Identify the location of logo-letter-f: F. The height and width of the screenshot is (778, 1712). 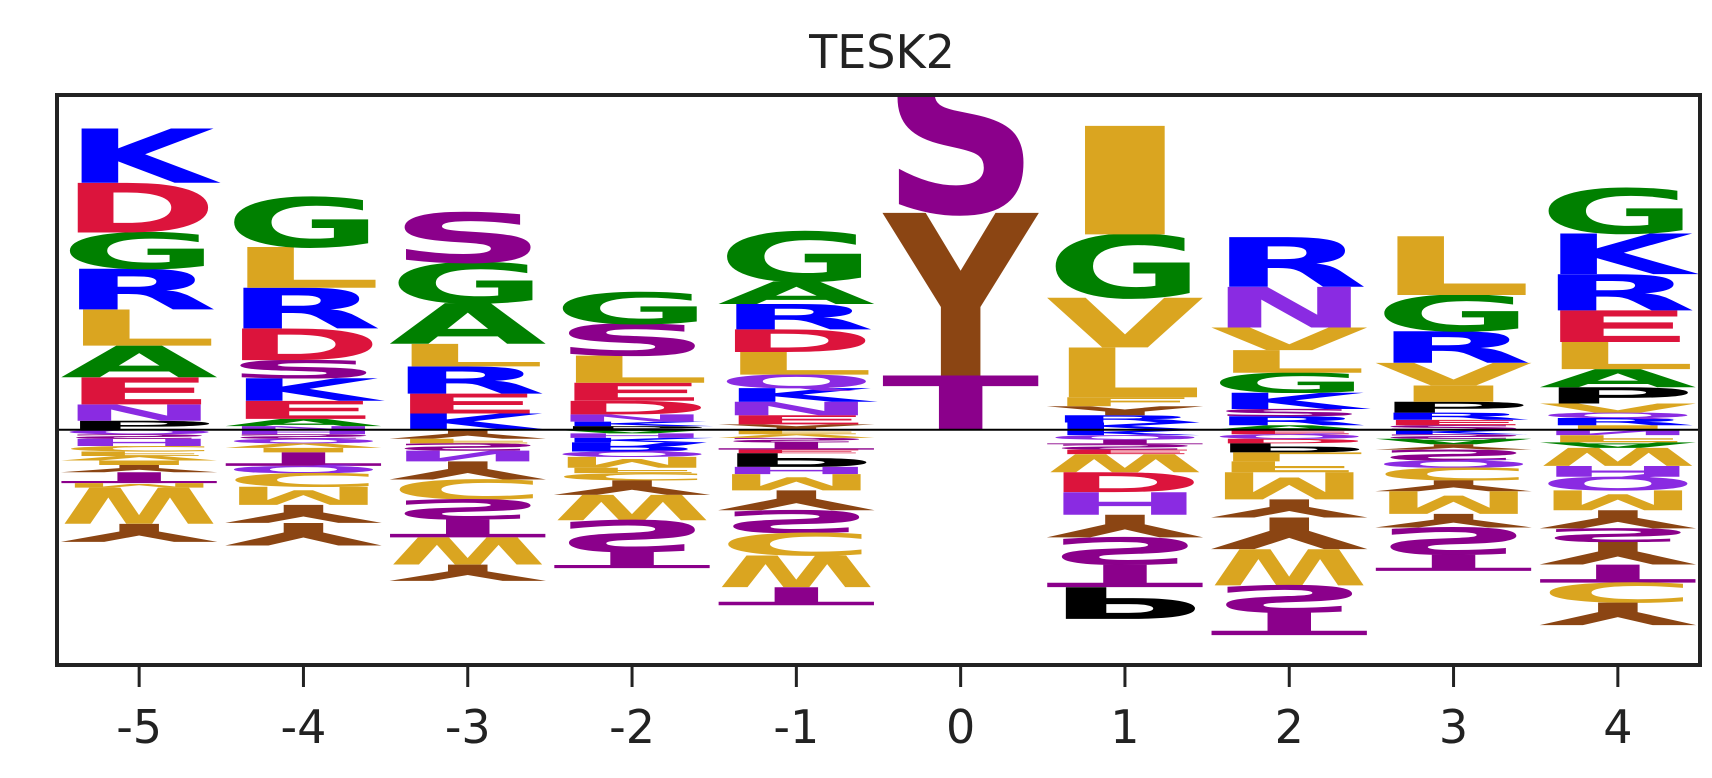
(1125, 402).